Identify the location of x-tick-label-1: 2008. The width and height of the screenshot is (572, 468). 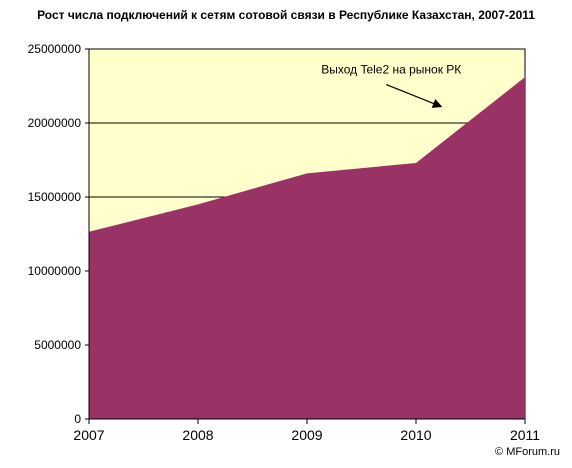
(197, 435).